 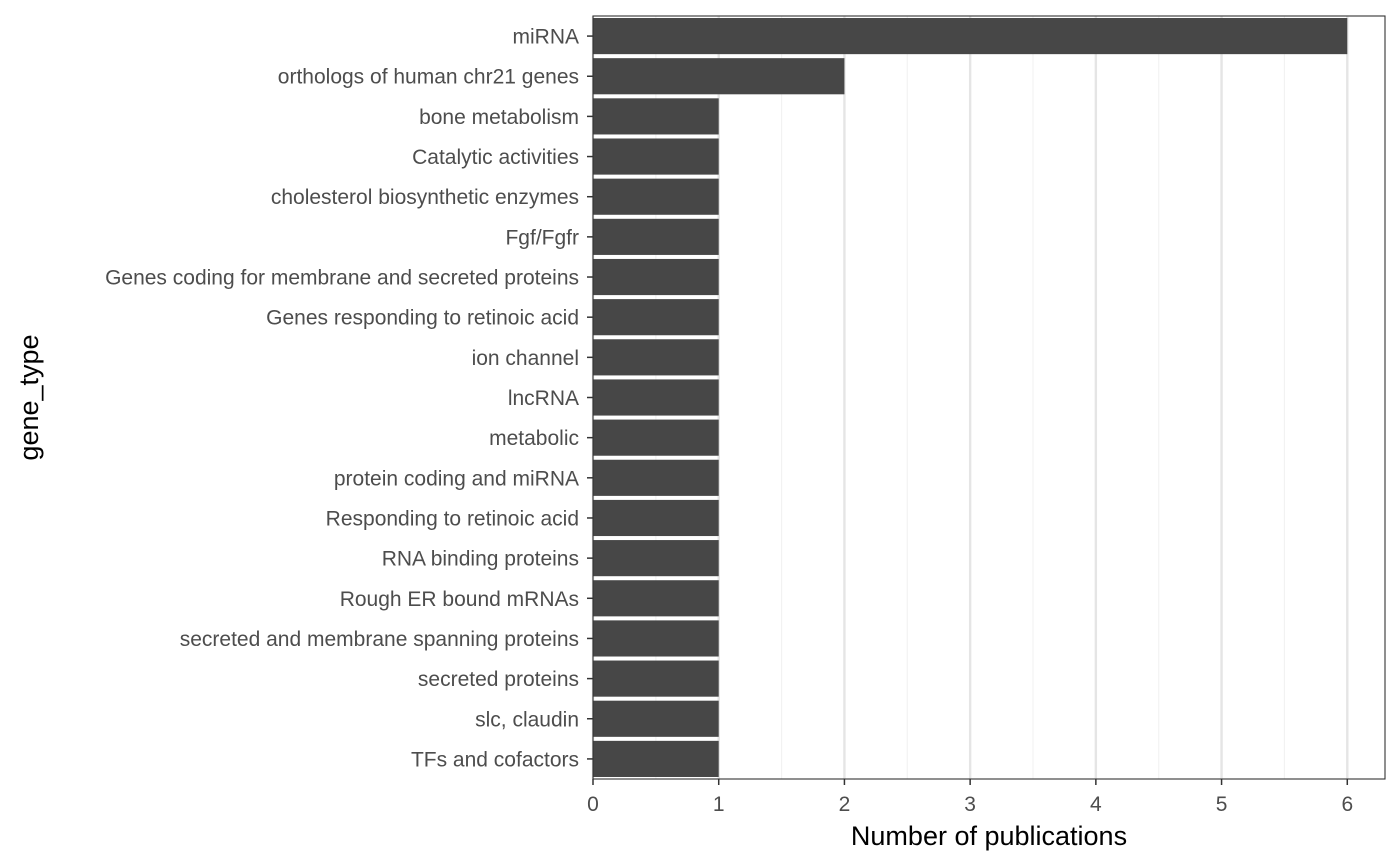 I want to click on y-tick-label: miRNA, so click(x=546, y=37).